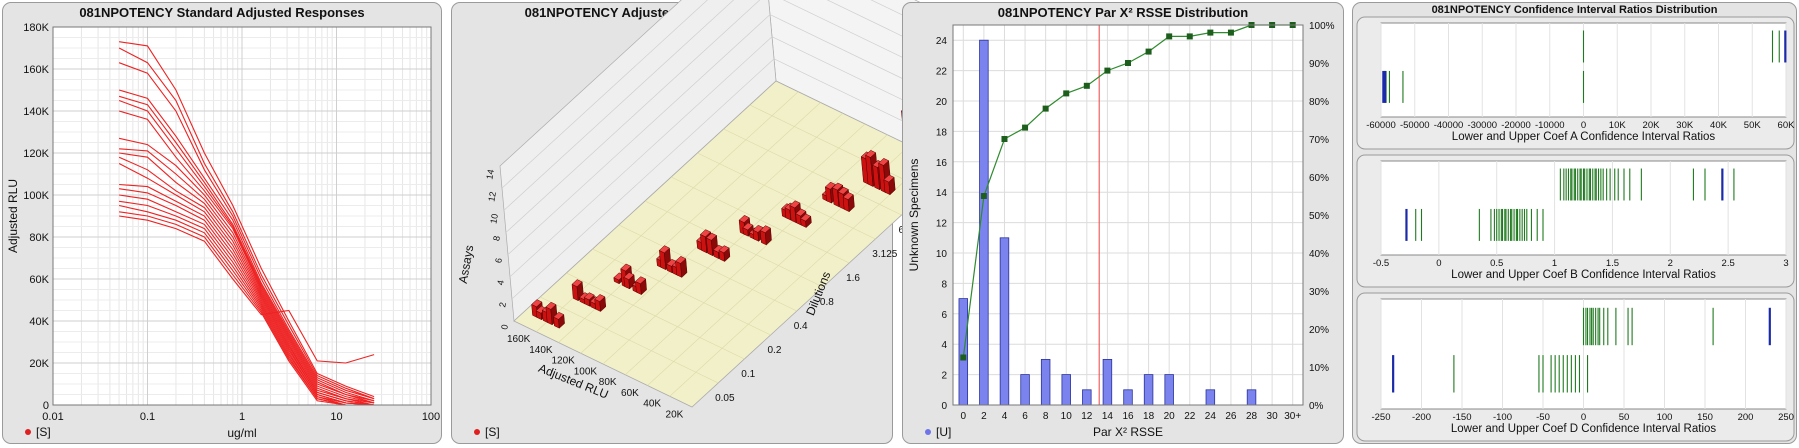  Describe the element at coordinates (827, 302) in the screenshot. I see `z-tick-label: 0.8` at that location.